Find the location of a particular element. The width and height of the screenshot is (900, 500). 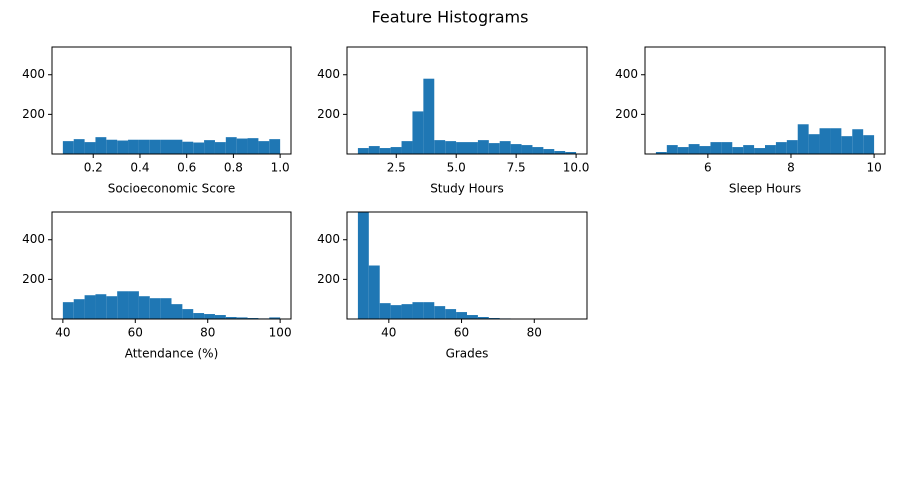

x-tick-label: 0.4 is located at coordinates (139, 168).